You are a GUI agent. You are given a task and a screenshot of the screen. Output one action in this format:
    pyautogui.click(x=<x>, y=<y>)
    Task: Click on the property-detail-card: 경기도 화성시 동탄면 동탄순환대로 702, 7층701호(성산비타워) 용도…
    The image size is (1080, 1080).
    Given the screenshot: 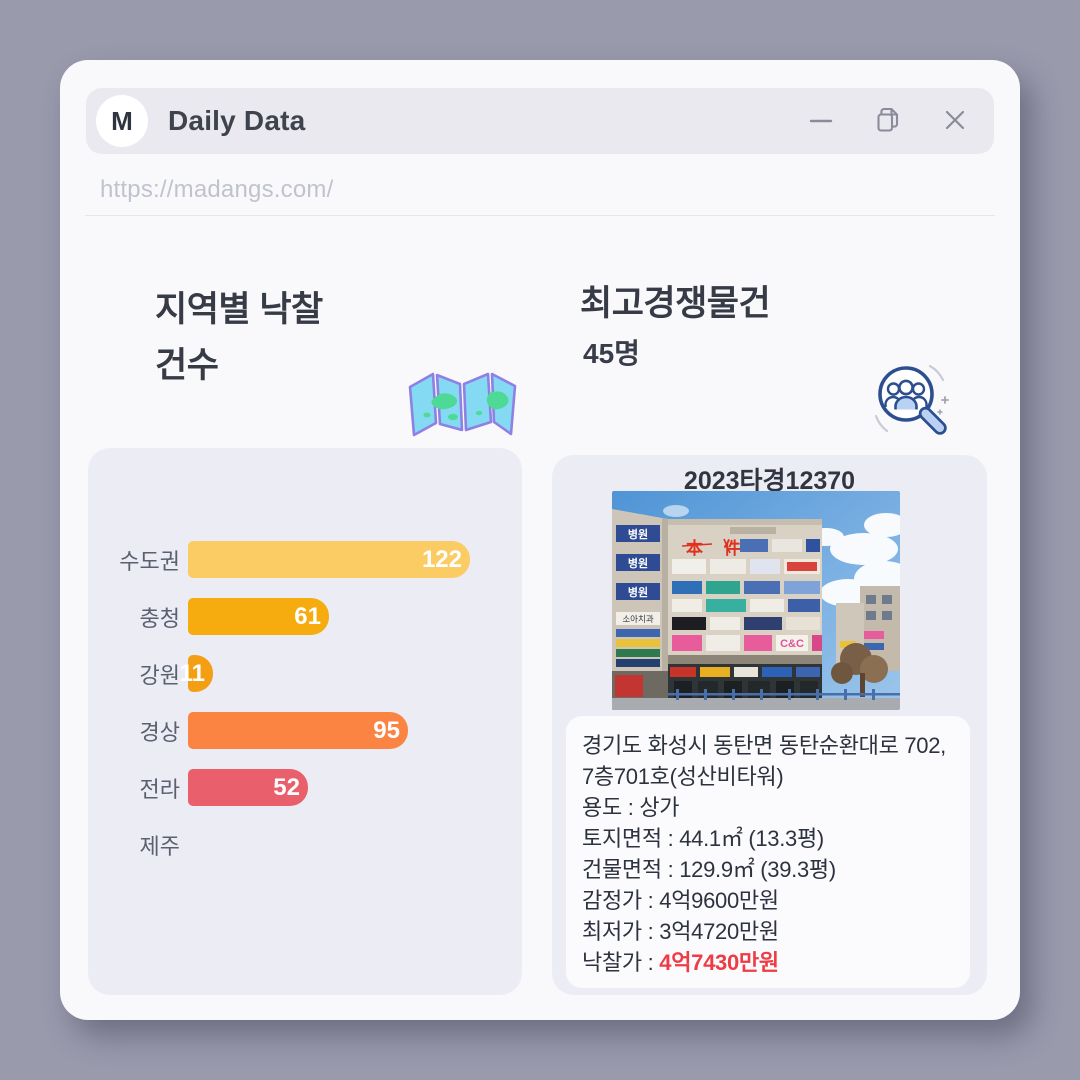 What is the action you would take?
    pyautogui.click(x=768, y=852)
    